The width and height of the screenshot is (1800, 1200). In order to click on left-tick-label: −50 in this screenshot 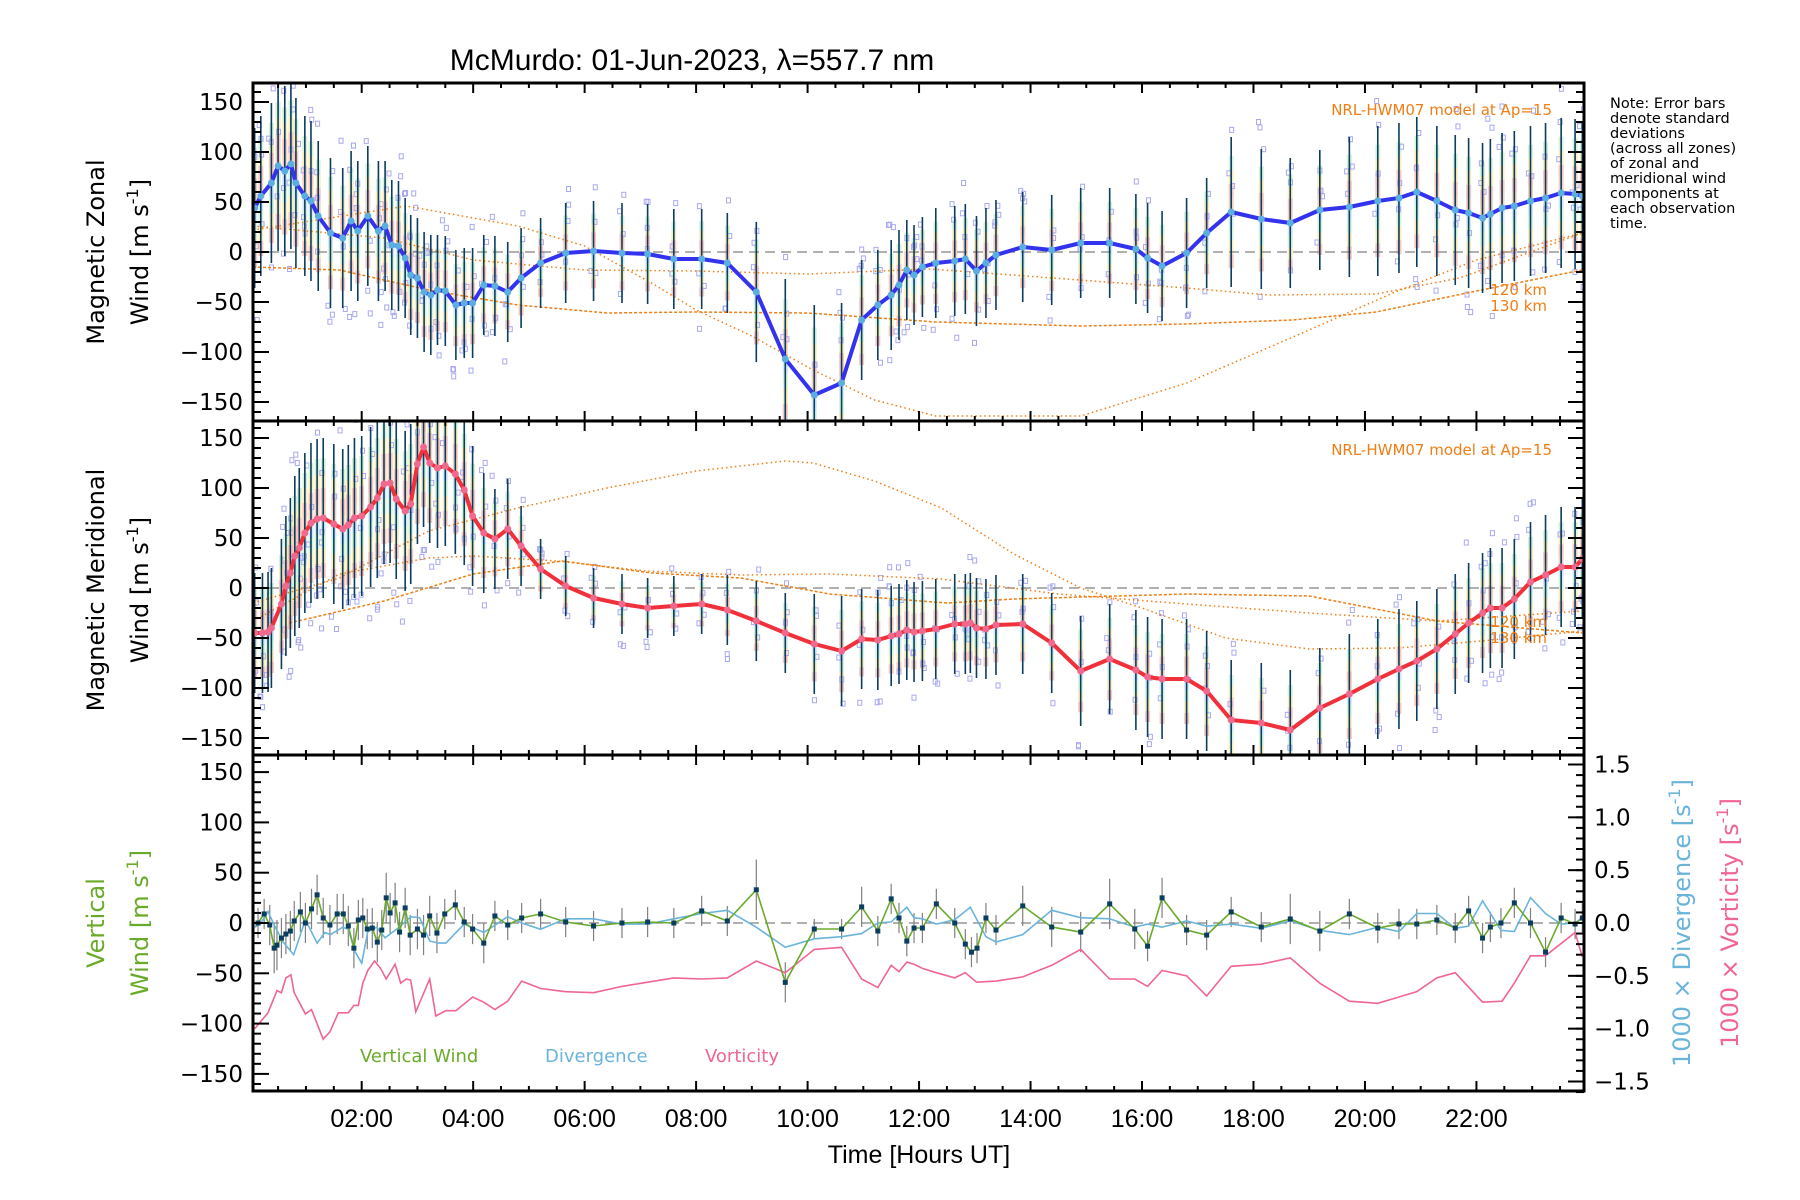, I will do `click(218, 303)`.